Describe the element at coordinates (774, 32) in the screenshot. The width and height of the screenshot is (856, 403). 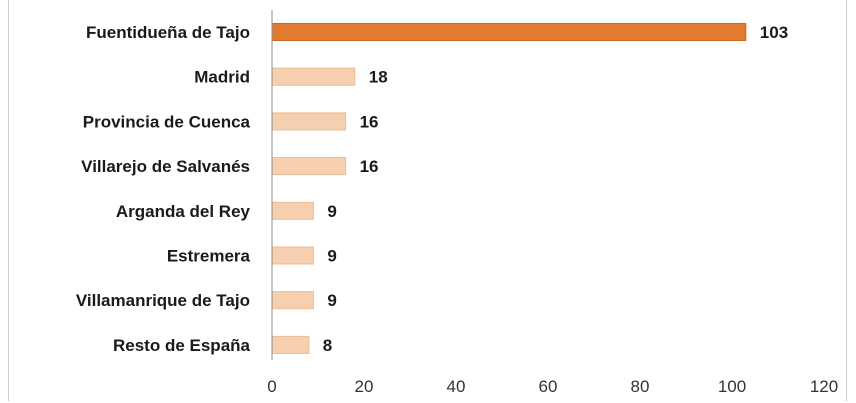
I see `data-label: 103` at that location.